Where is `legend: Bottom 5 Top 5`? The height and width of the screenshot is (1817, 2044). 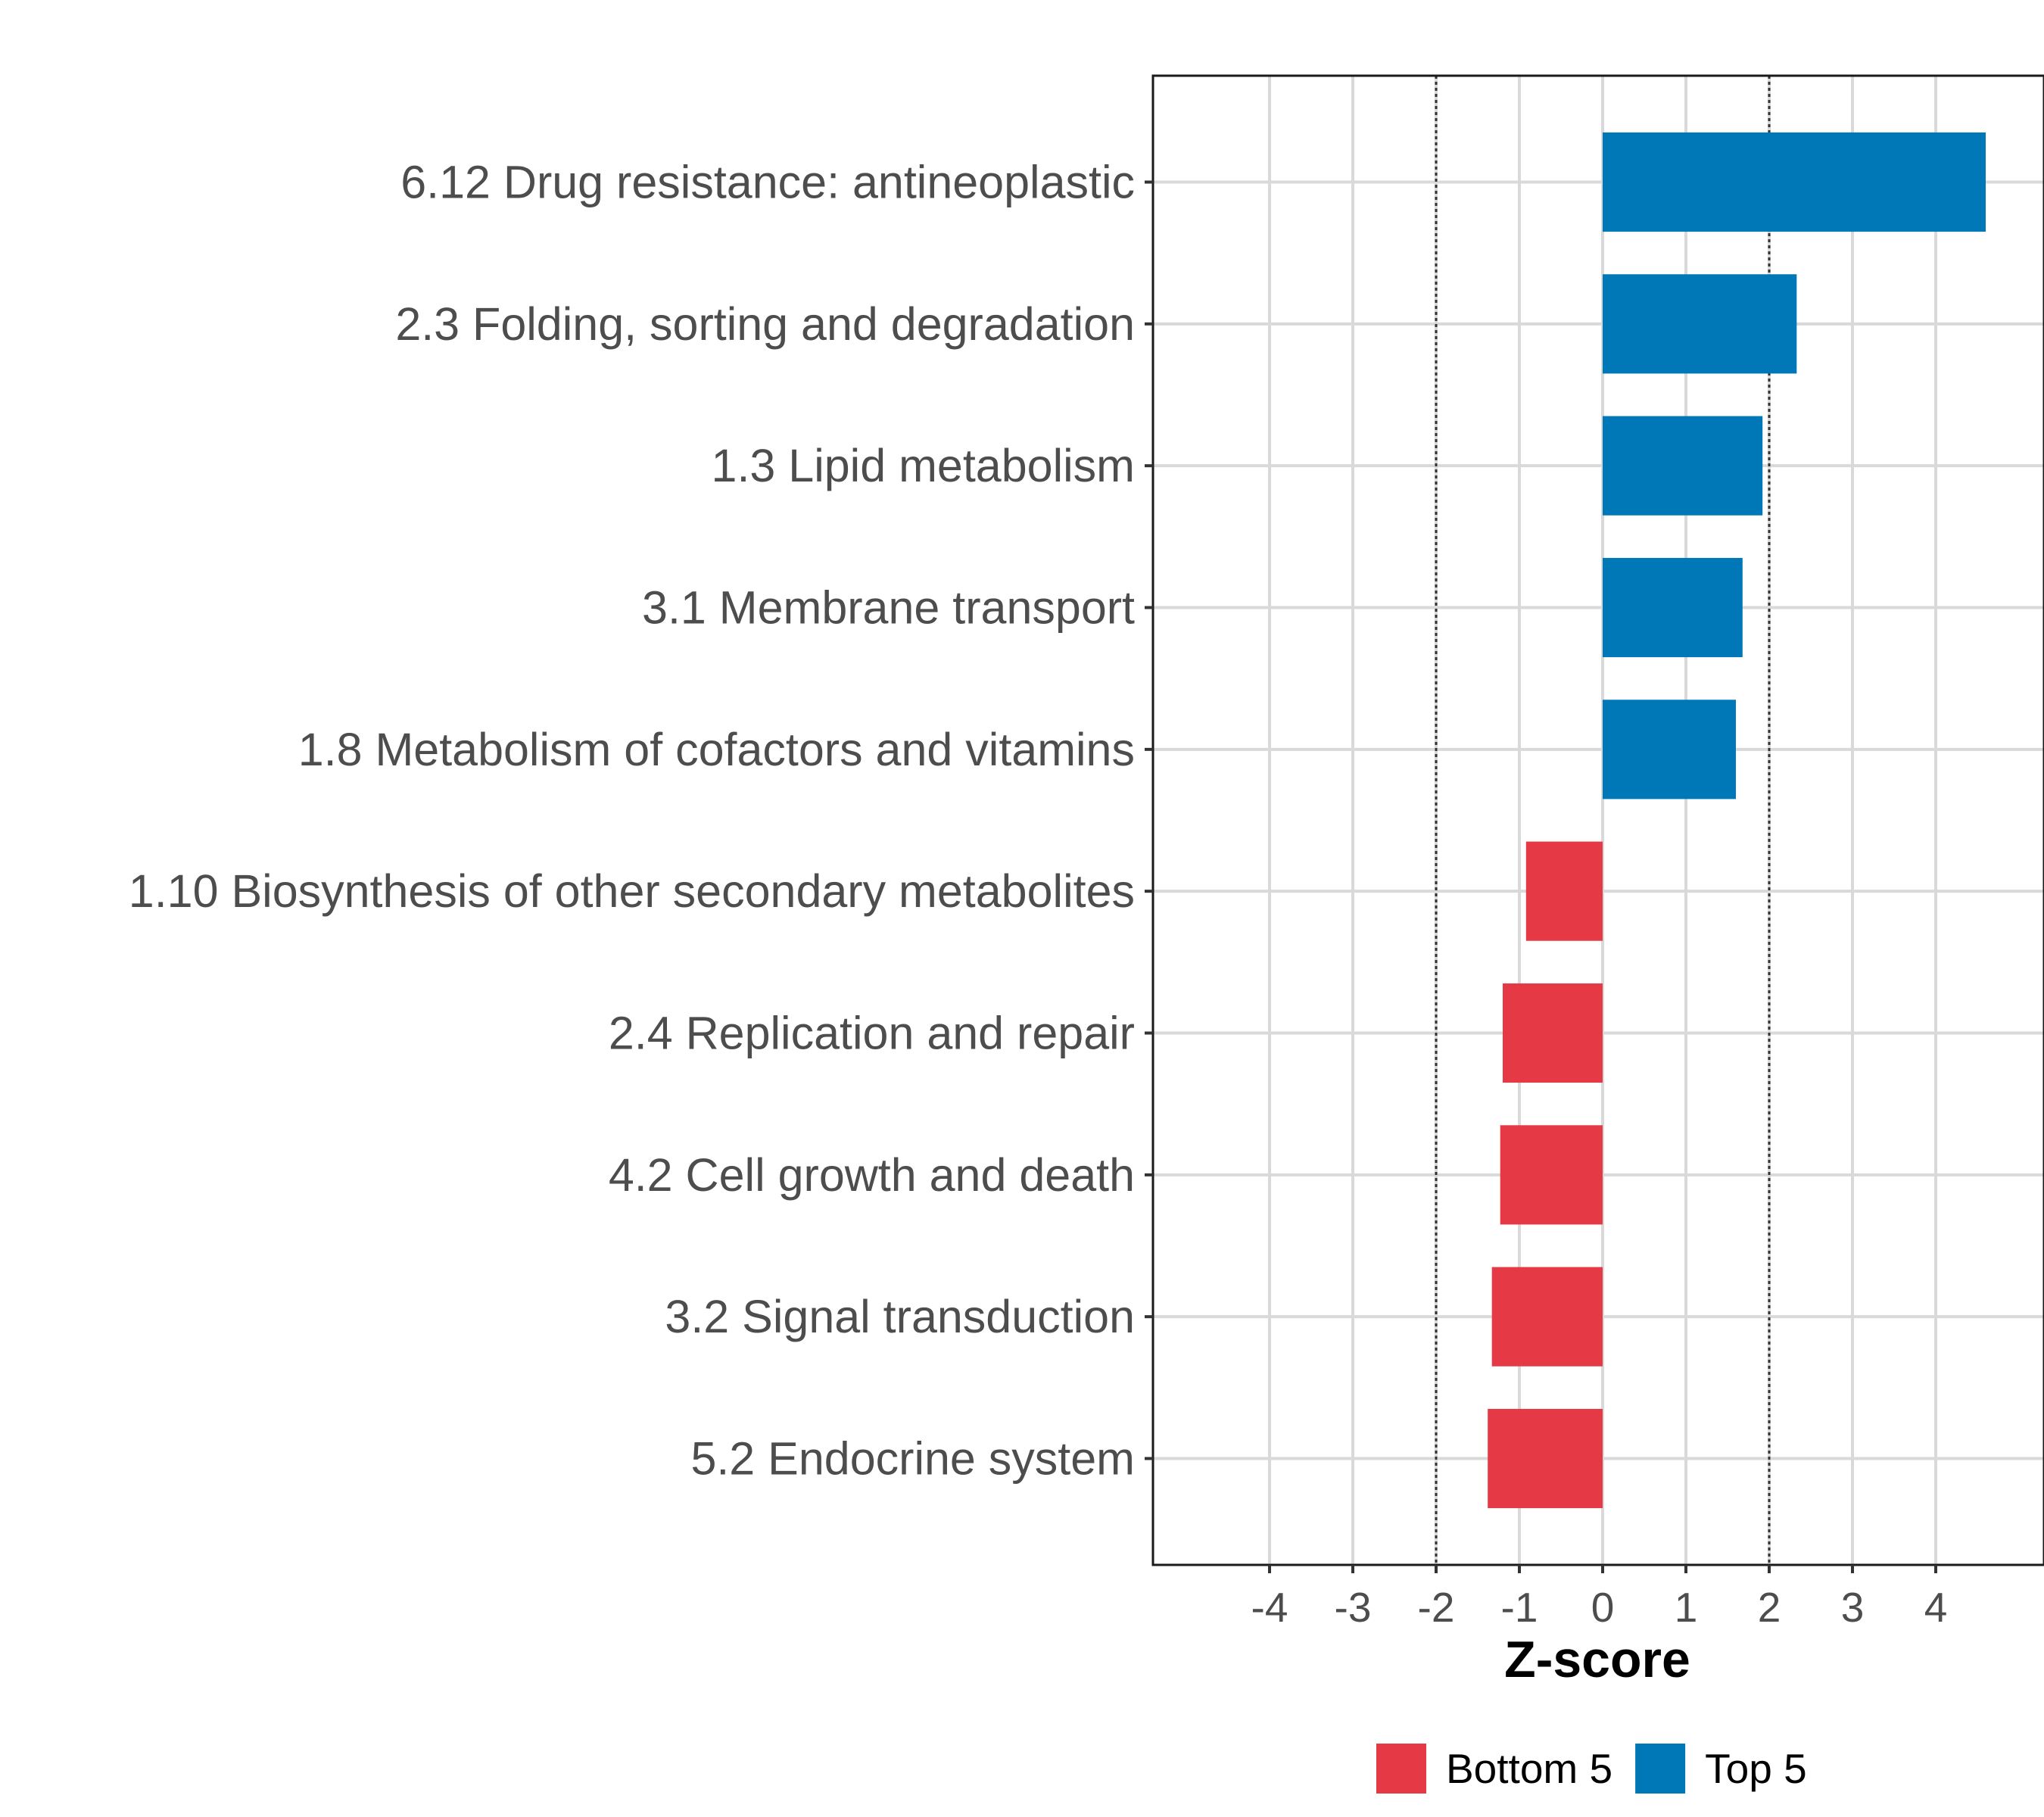
legend: Bottom 5 Top 5 is located at coordinates (1592, 1769).